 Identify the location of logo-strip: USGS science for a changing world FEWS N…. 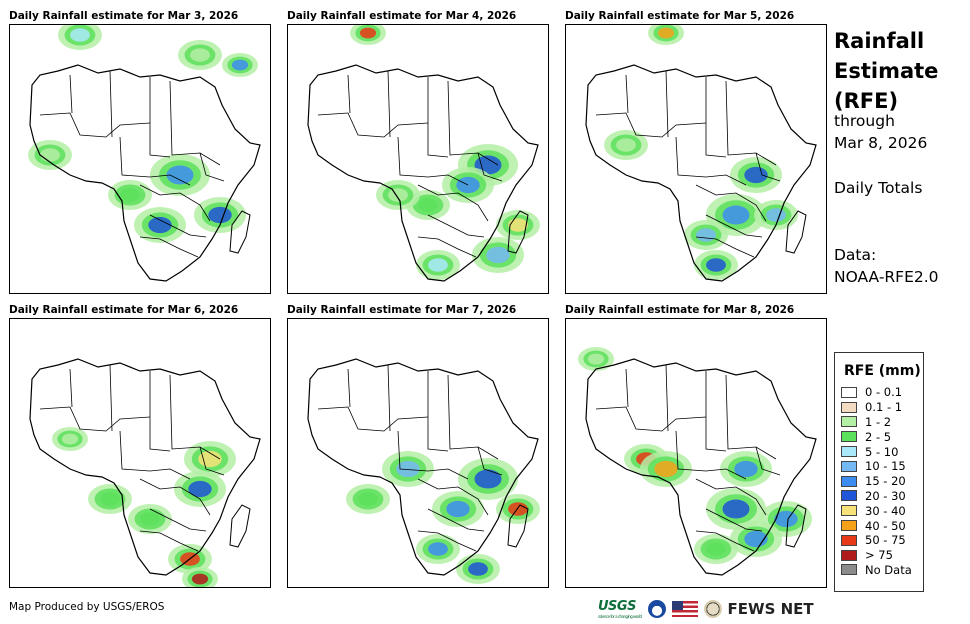
(706, 609).